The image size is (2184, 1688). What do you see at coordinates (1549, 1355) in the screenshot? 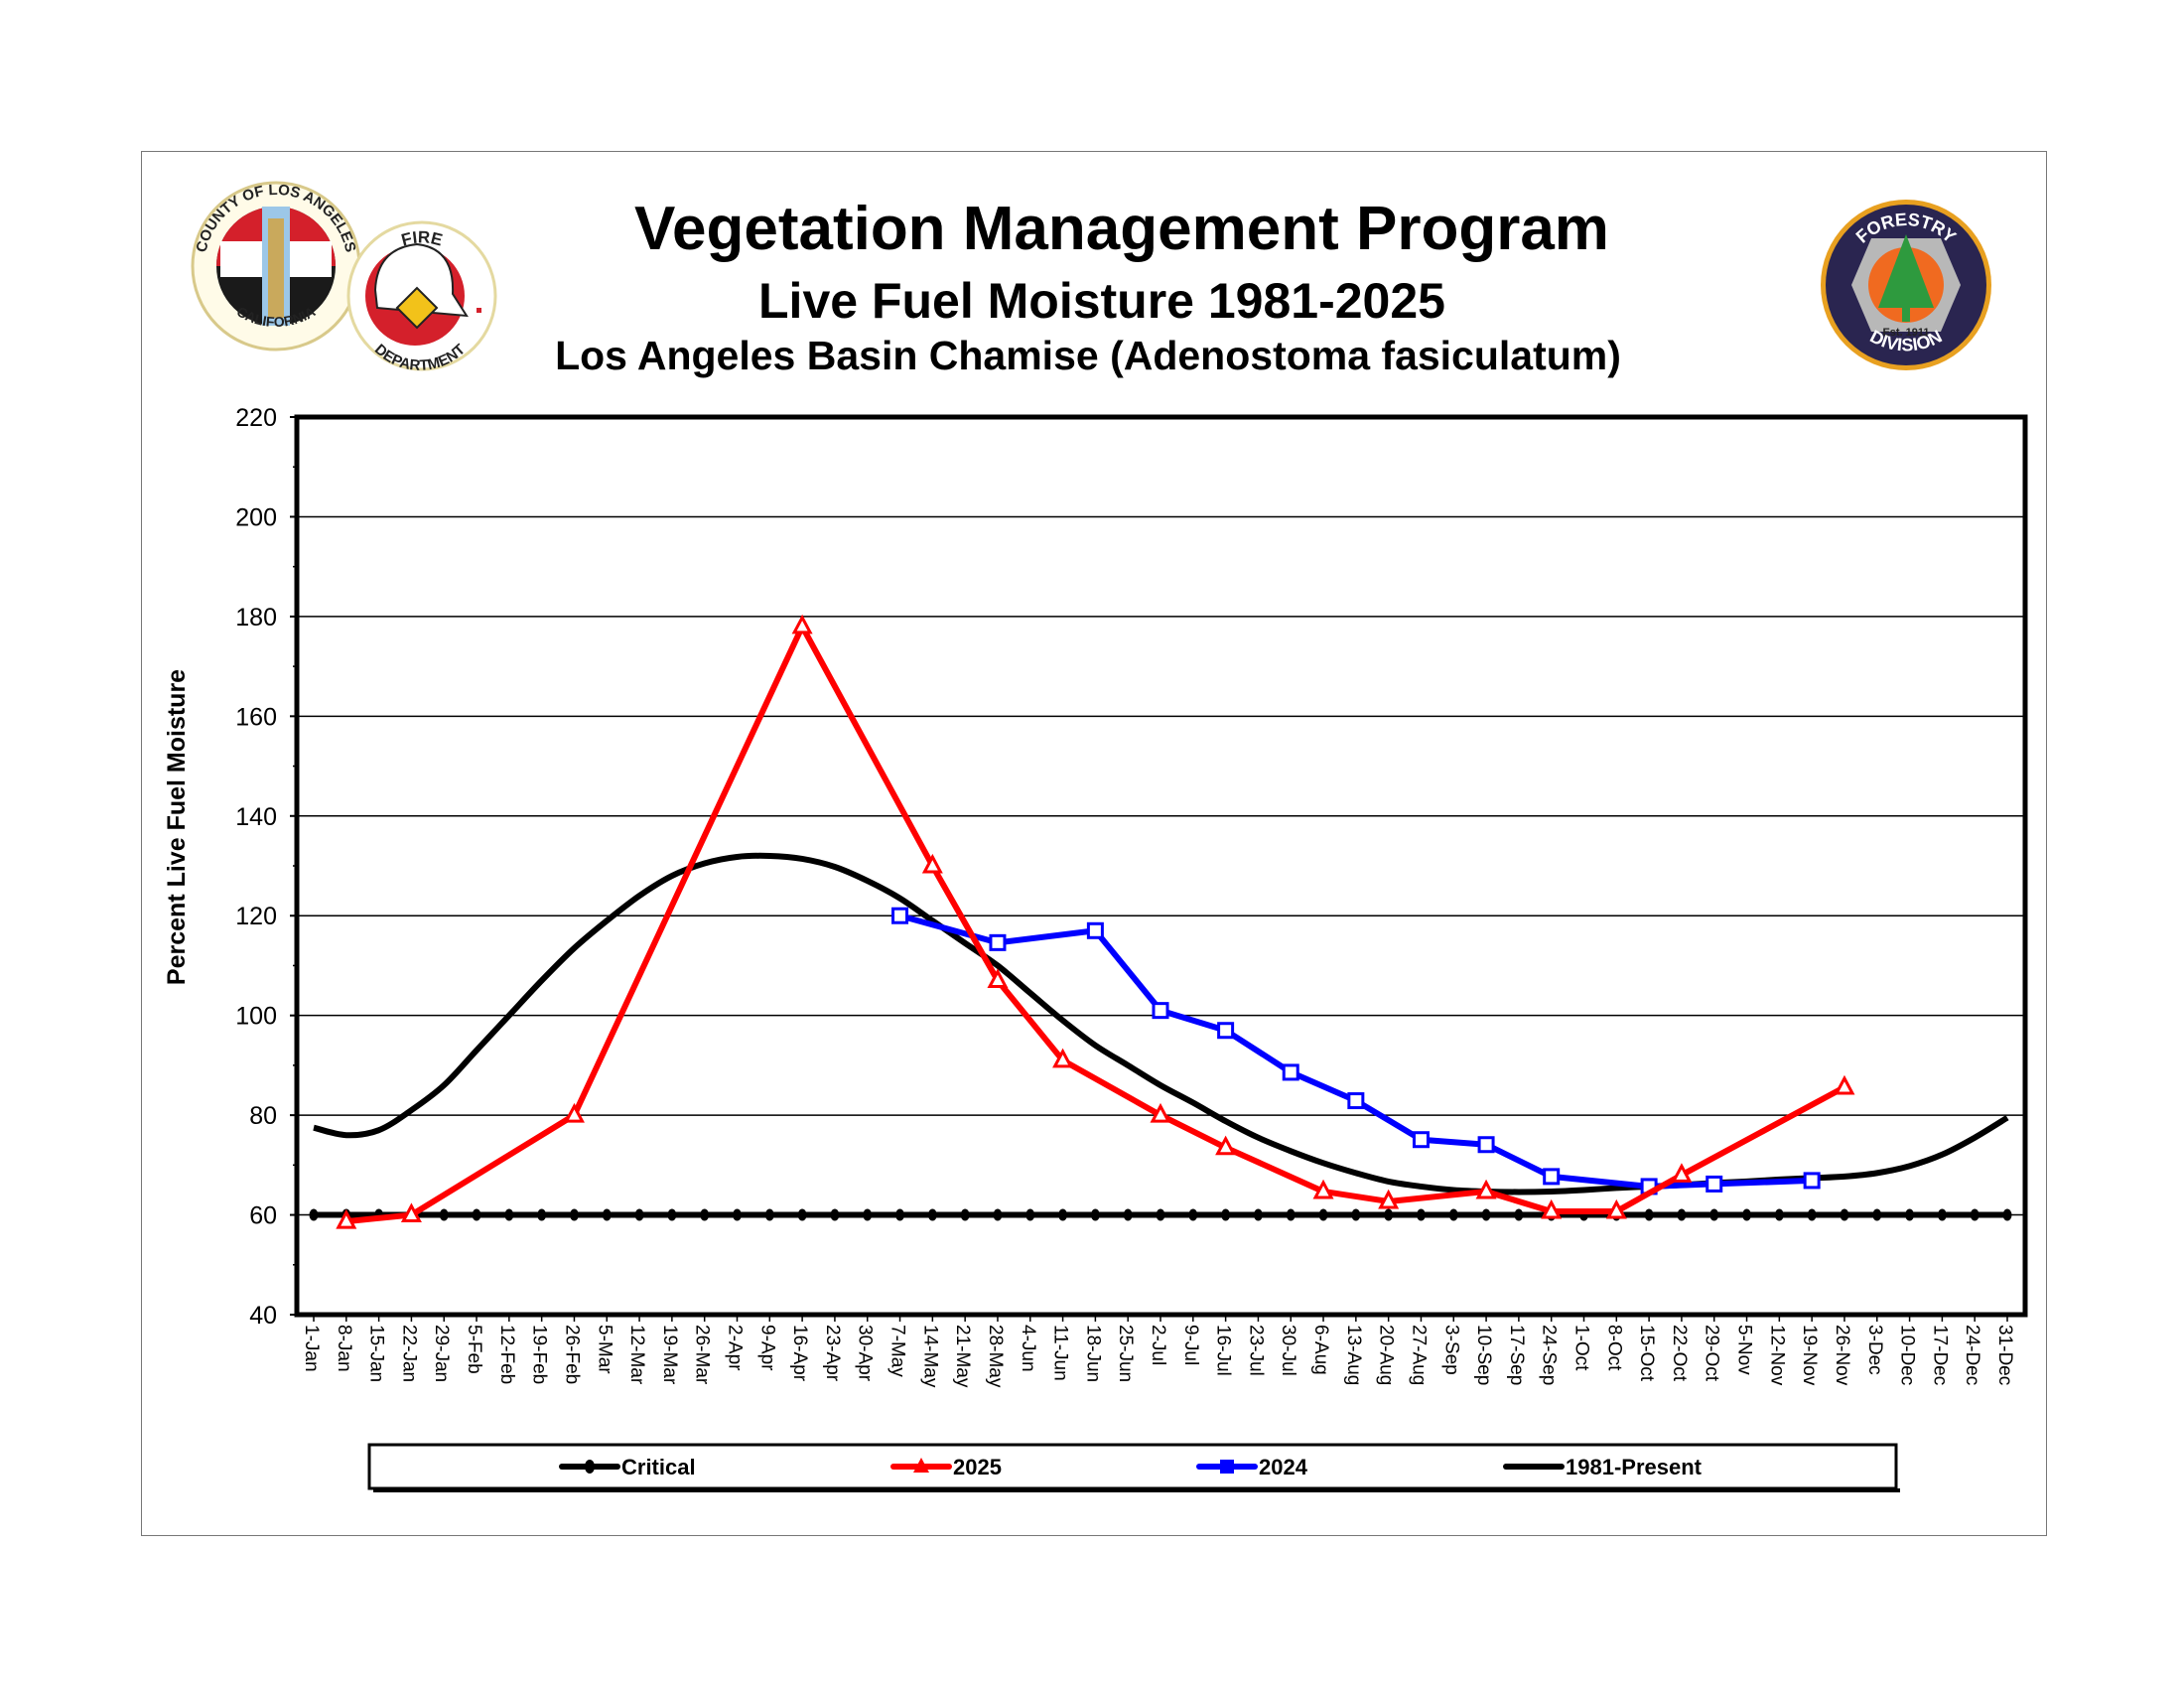
I see `x-tick-label: 24-Sep` at bounding box center [1549, 1355].